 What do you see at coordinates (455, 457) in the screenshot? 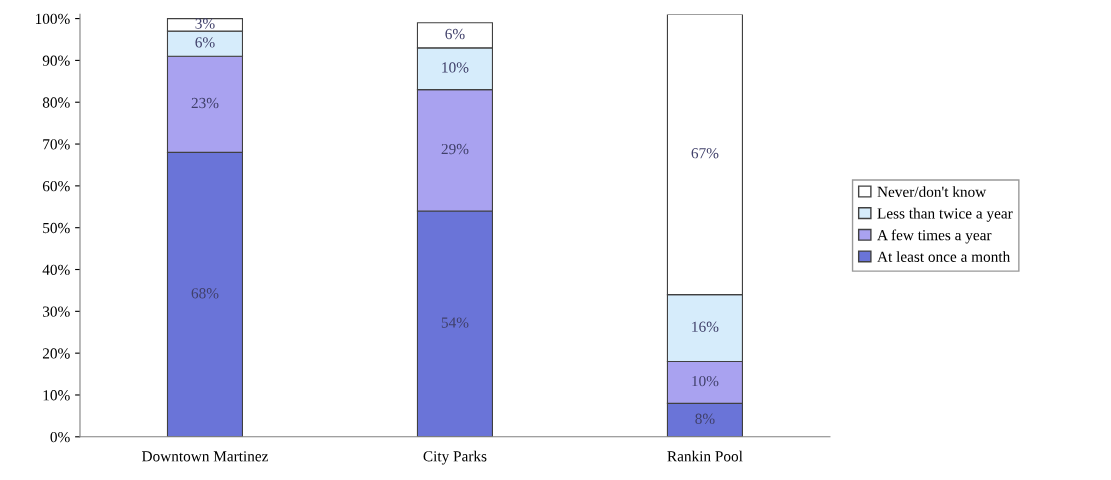
I see `x-tick-label: City Parks` at bounding box center [455, 457].